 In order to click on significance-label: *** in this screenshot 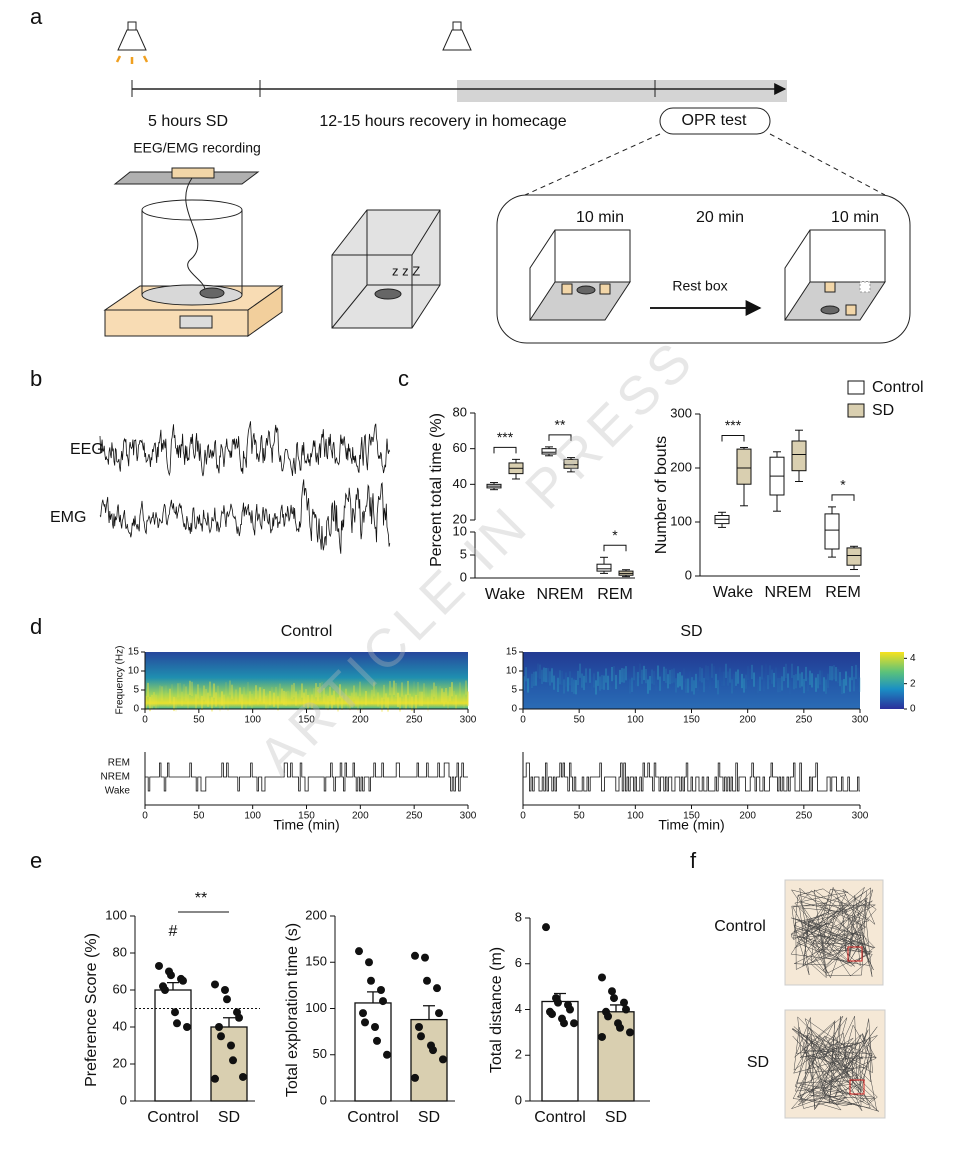, I will do `click(505, 437)`.